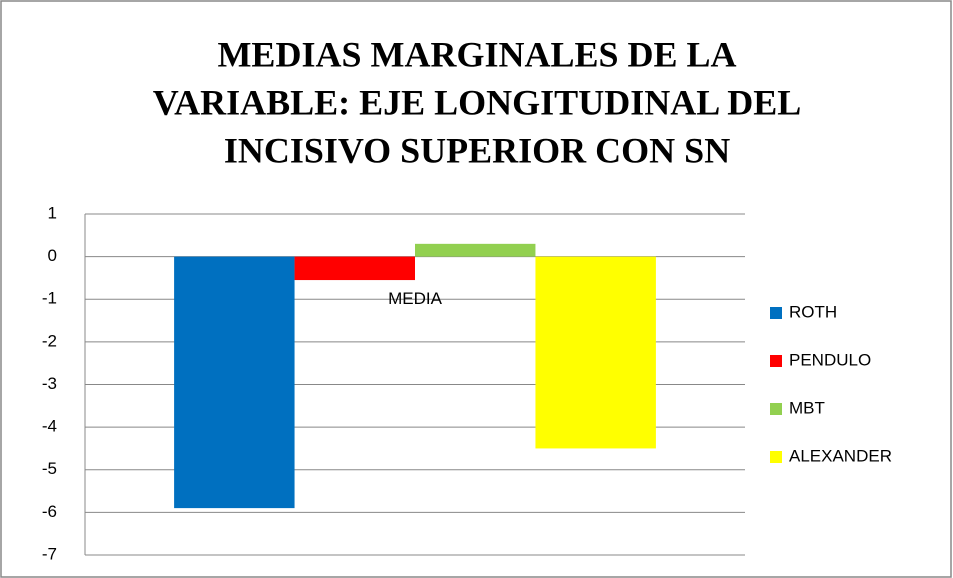 The height and width of the screenshot is (578, 953). Describe the element at coordinates (476, 54) in the screenshot. I see `chart-title: MEDIAS MARGINALES DE LA` at that location.